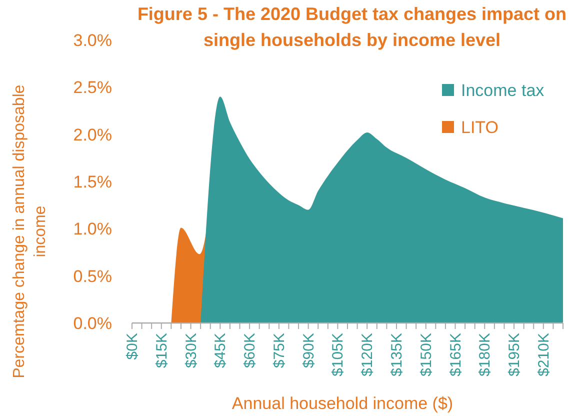 This screenshot has width=578, height=416. What do you see at coordinates (250, 350) in the screenshot?
I see `x-tick-label: $60K` at bounding box center [250, 350].